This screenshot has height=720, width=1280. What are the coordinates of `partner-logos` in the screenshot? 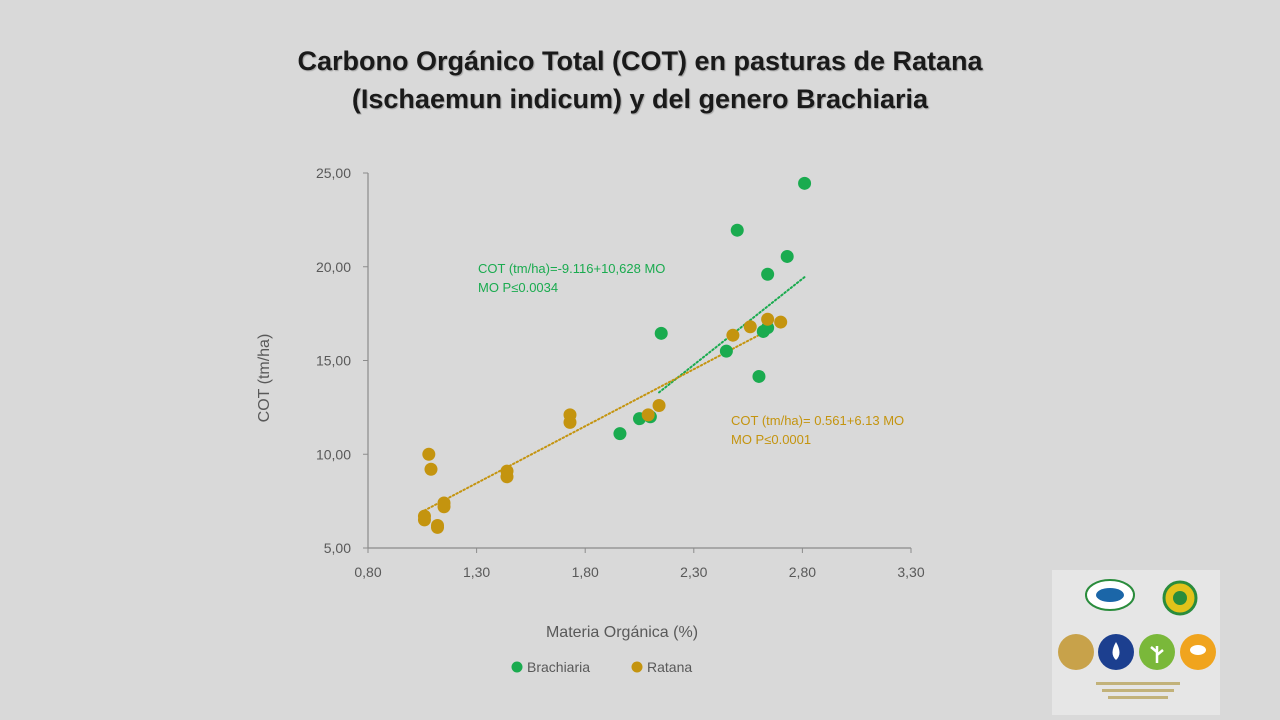 It's located at (1136, 642).